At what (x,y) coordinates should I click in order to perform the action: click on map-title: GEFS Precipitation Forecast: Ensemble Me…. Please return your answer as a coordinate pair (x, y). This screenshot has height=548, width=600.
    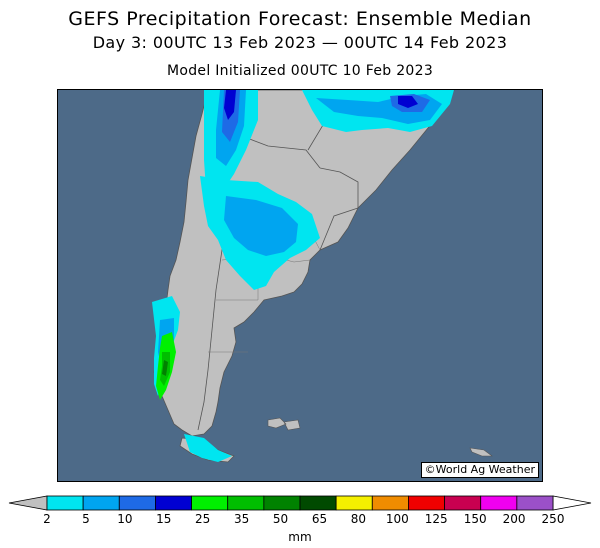
    Looking at the image, I should click on (300, 19).